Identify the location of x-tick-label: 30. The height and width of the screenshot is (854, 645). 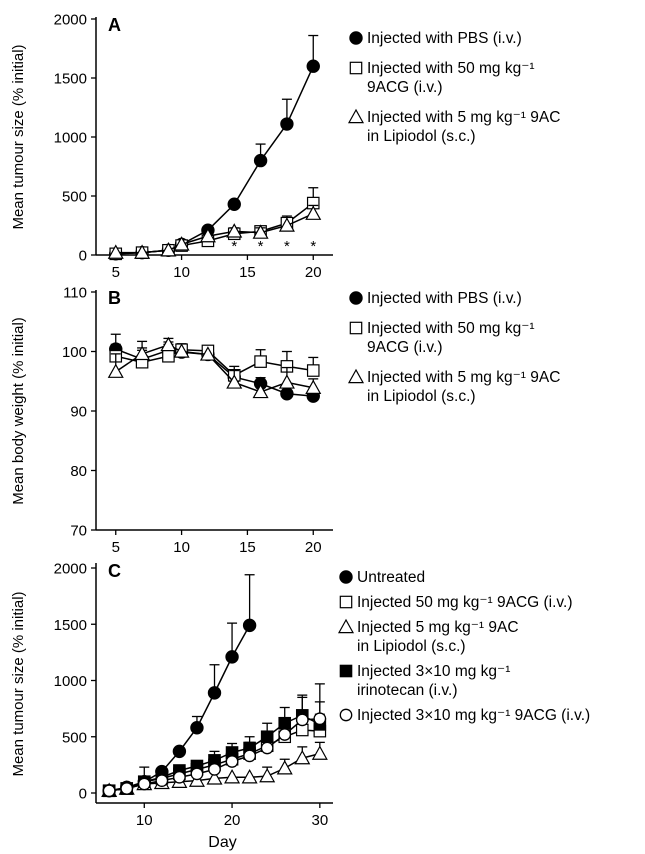
(319, 820).